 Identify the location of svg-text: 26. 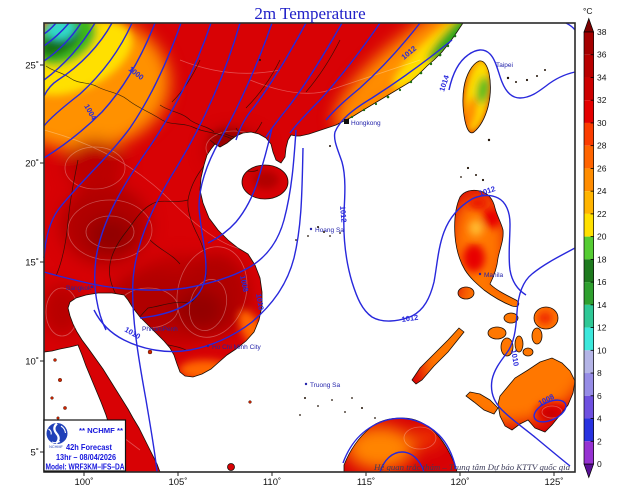
(602, 168).